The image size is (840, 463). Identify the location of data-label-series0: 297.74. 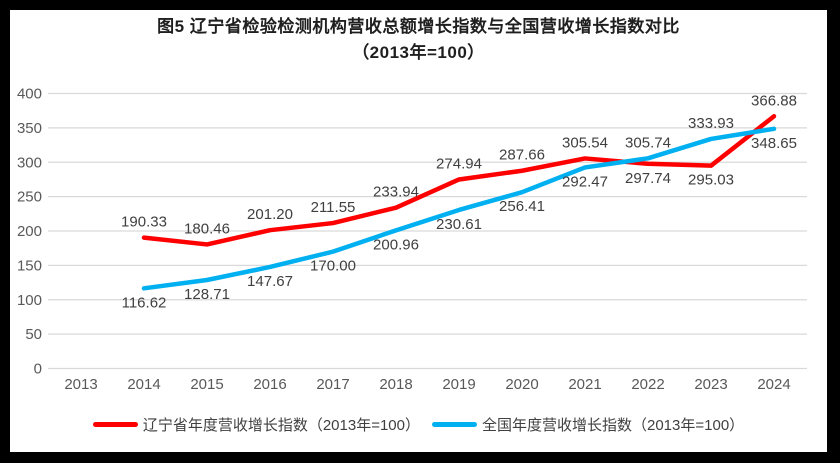
(648, 178).